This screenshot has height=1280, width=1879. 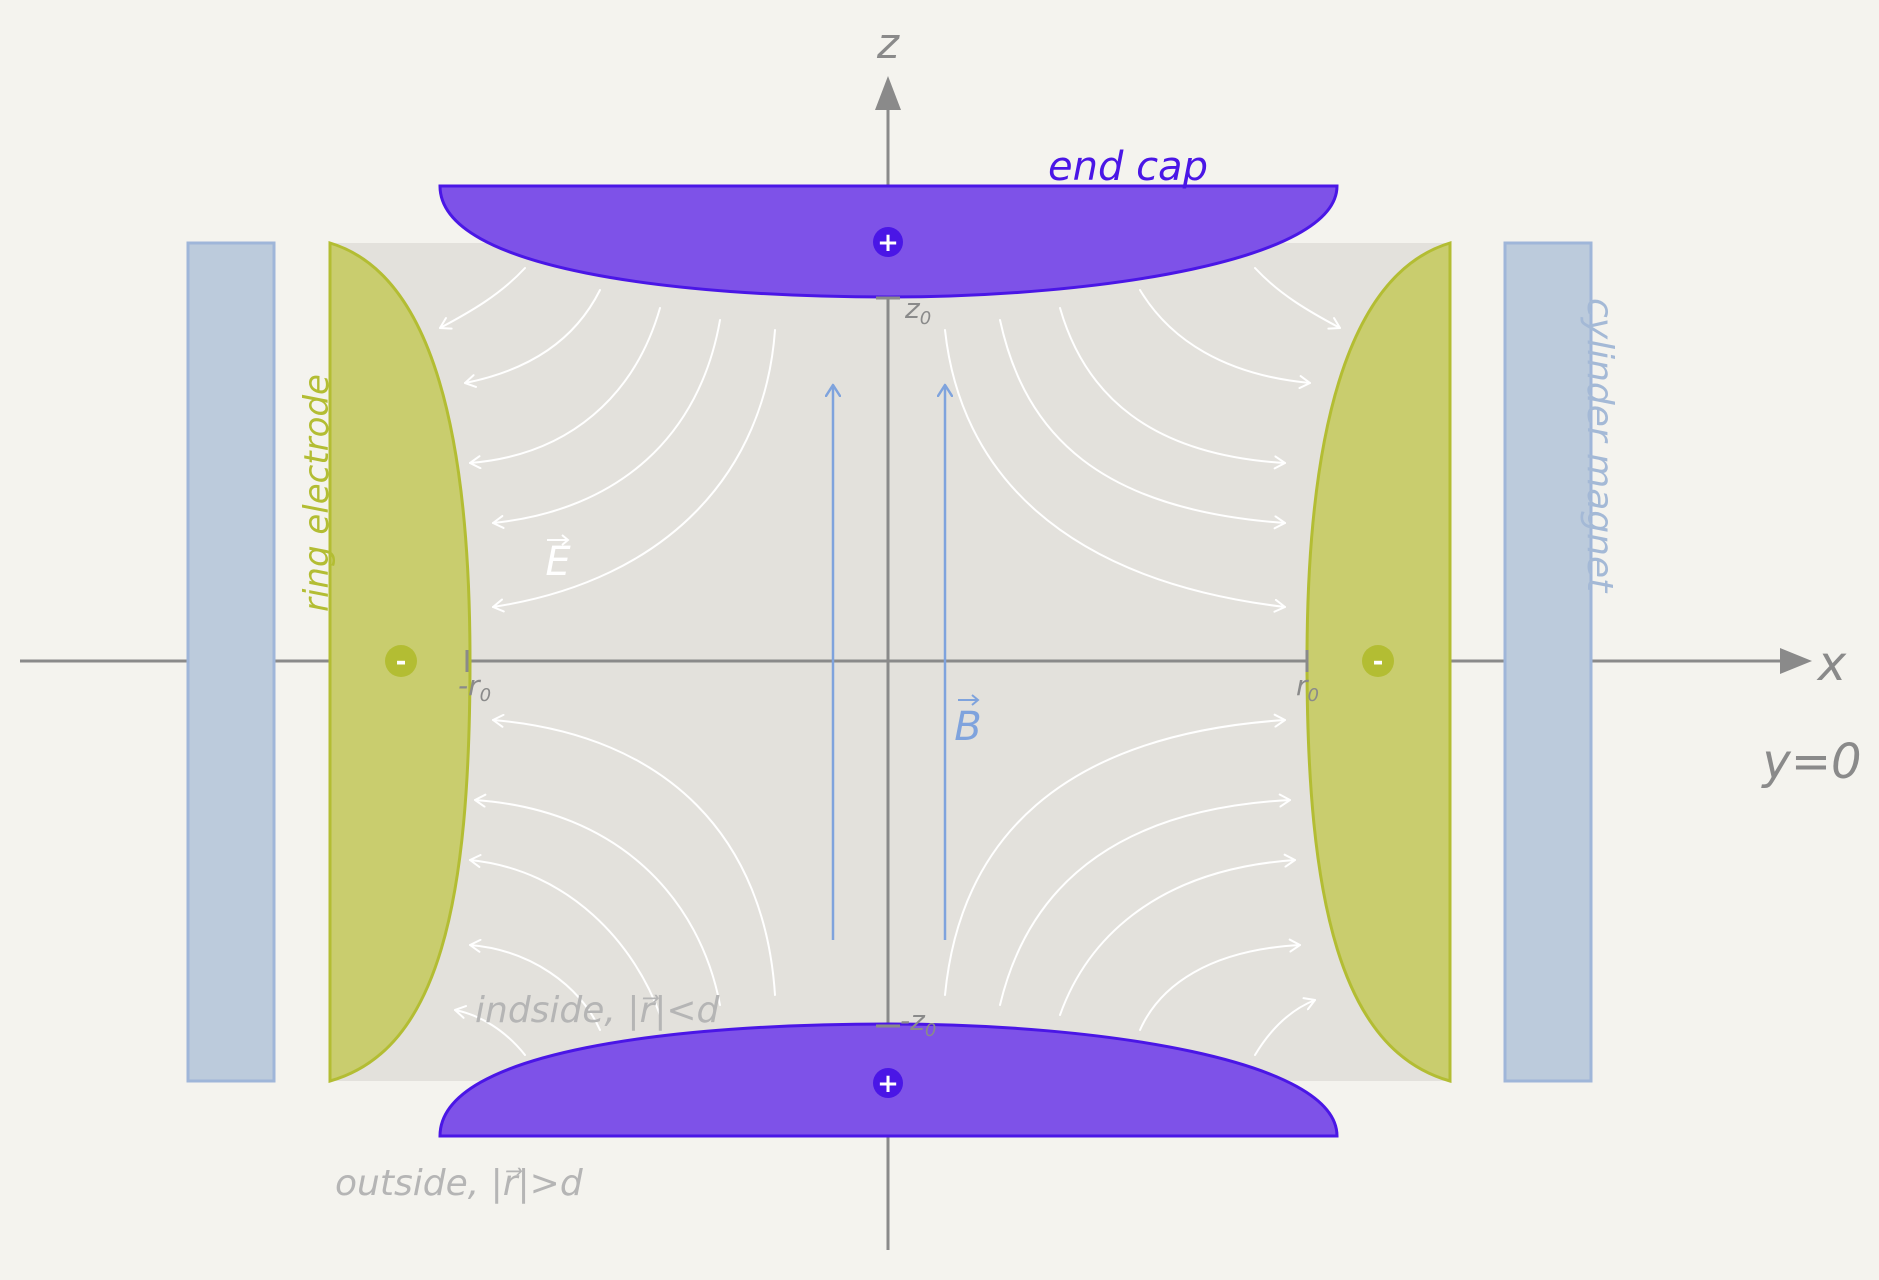 What do you see at coordinates (1810, 762) in the screenshot?
I see `plane-label: y=0` at bounding box center [1810, 762].